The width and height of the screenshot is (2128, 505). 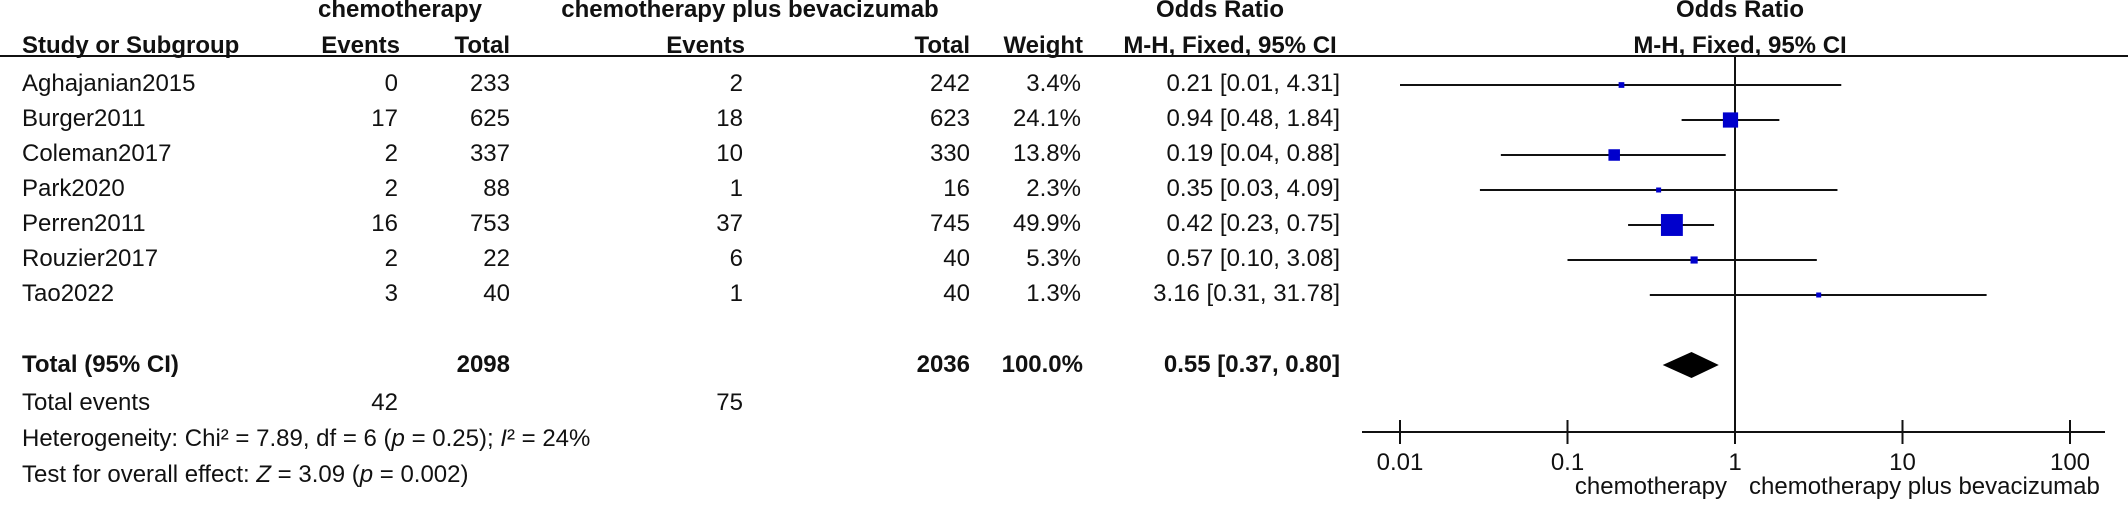 What do you see at coordinates (1219, 11) in the screenshot?
I see `or-header-top: Odds Ratio` at bounding box center [1219, 11].